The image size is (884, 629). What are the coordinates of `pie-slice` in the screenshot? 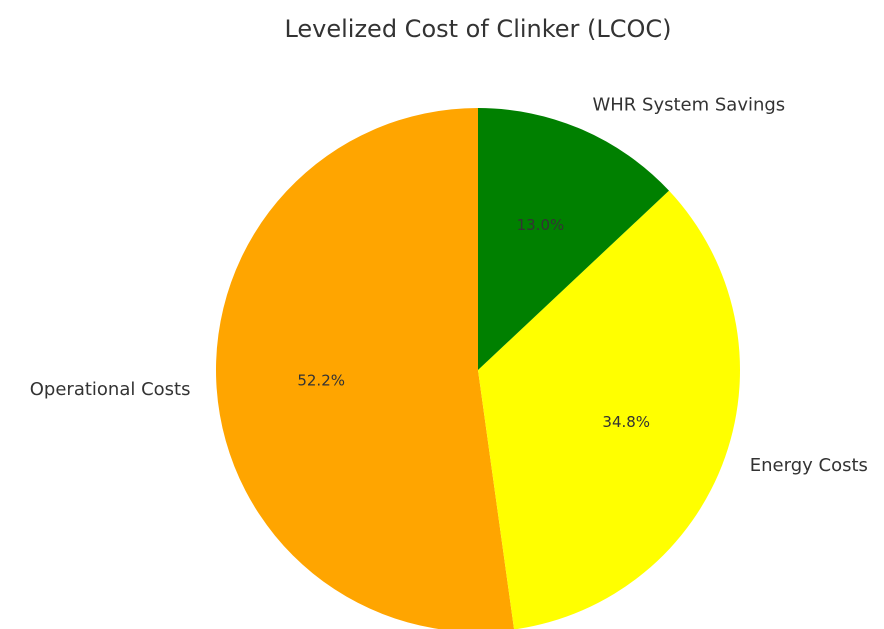 It's located at (573, 239).